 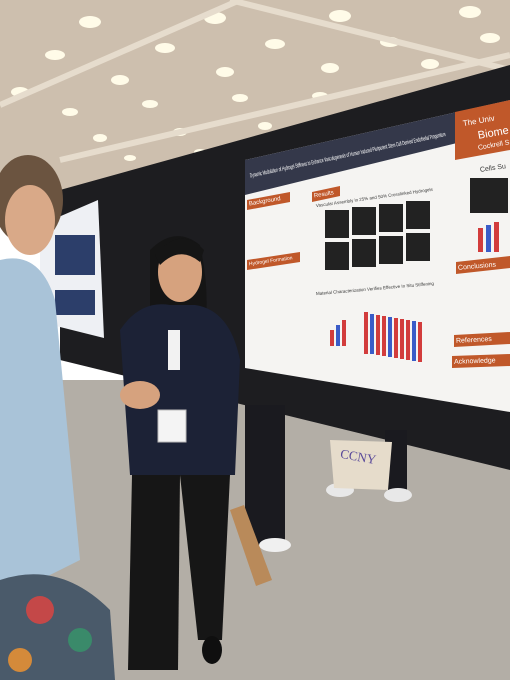 What do you see at coordinates (358, 456) in the screenshot?
I see `bag-text: CCNY` at bounding box center [358, 456].